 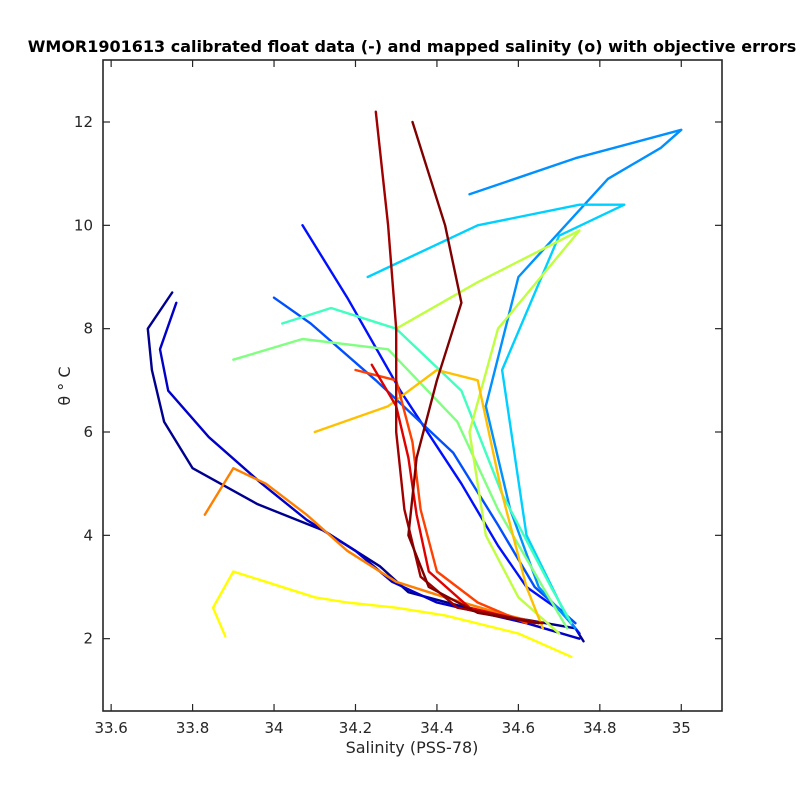 I want to click on y-tick-label: 4, so click(x=88, y=535).